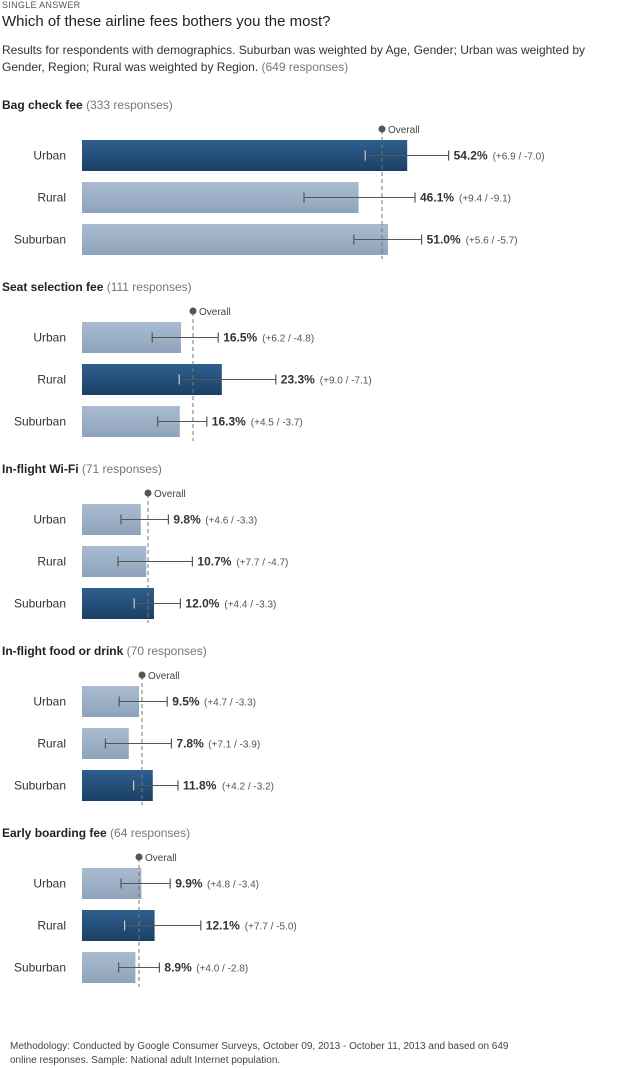  I want to click on value-label: 51.0%, so click(444, 240).